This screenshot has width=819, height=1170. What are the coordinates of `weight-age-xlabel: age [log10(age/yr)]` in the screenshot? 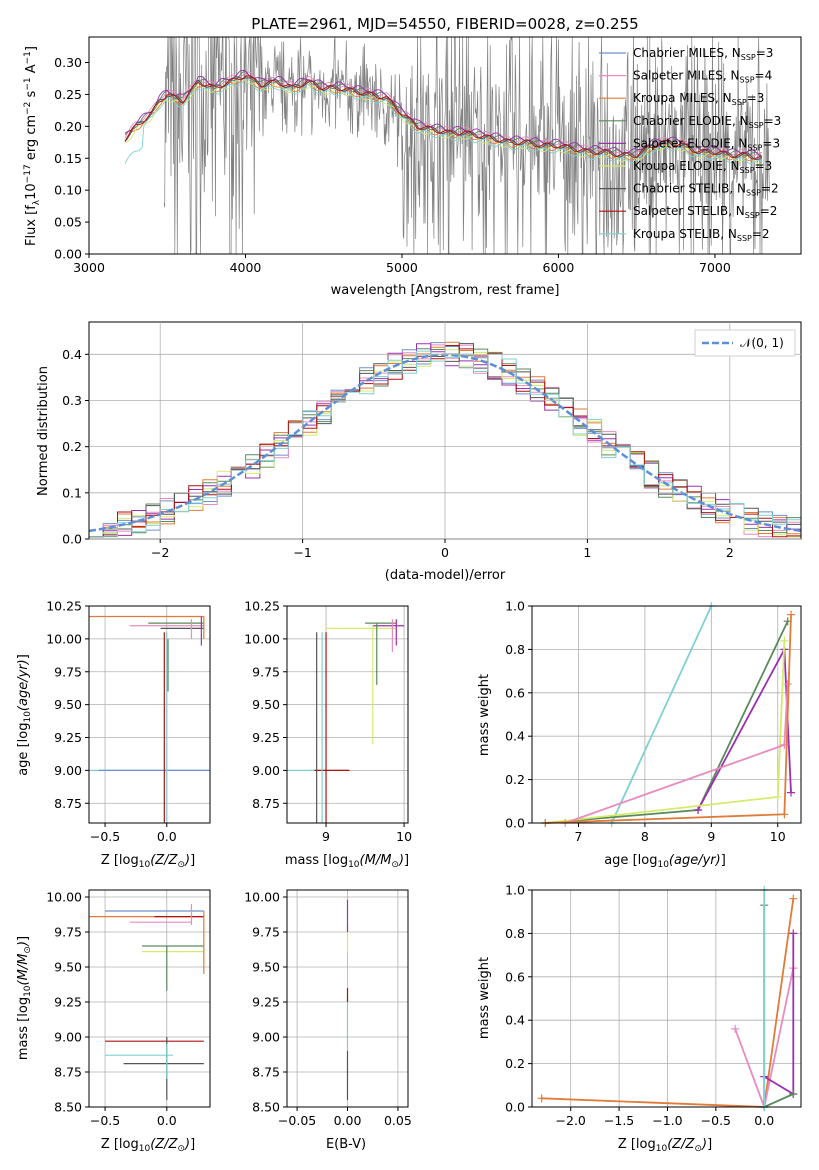 It's located at (665, 861).